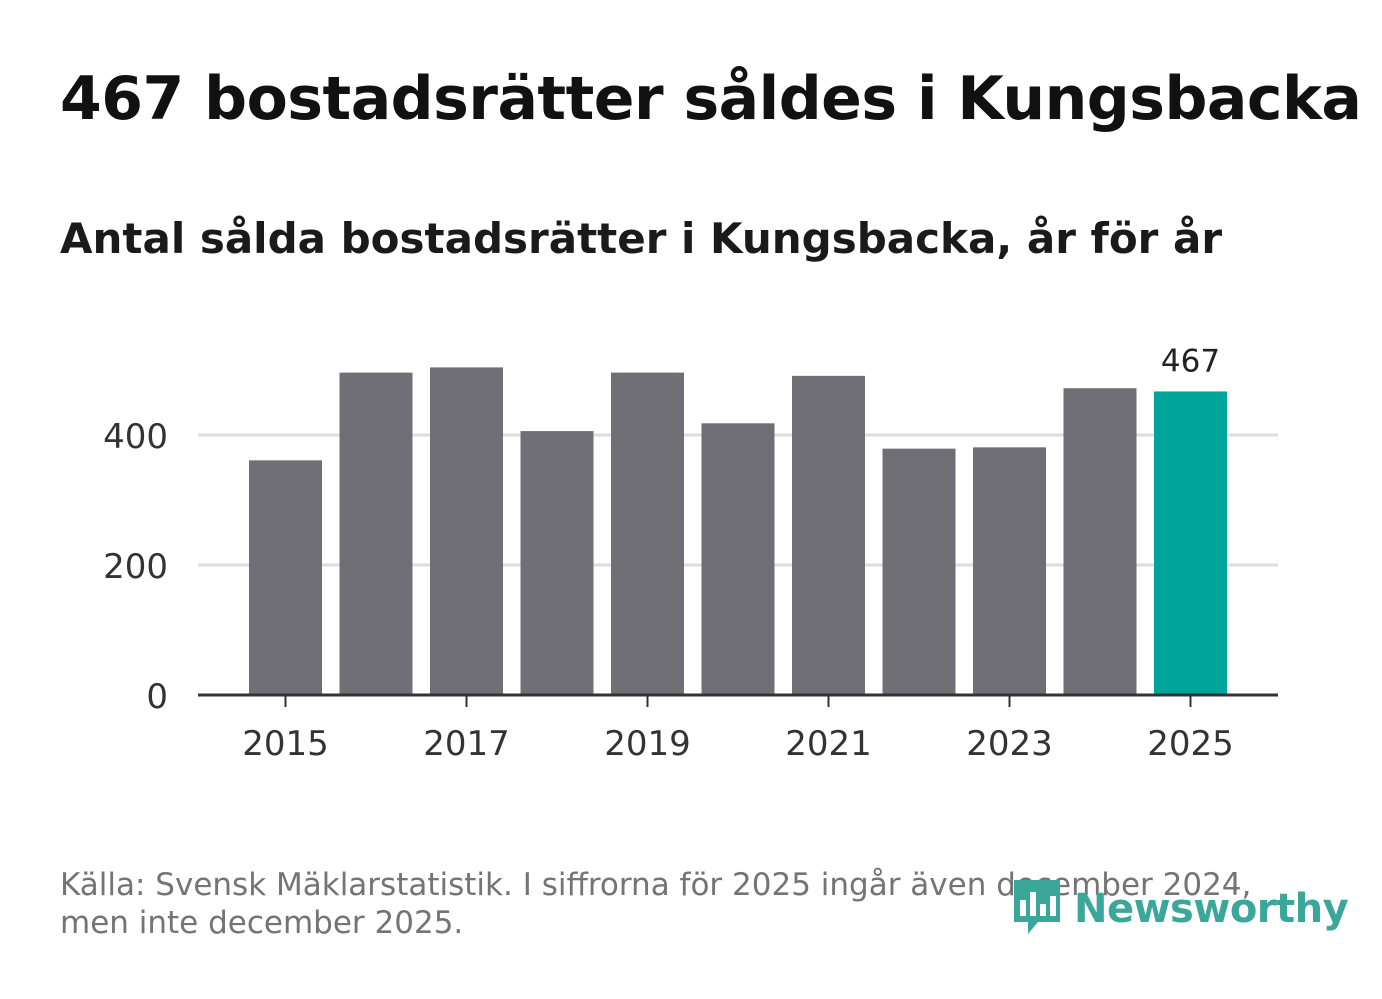  What do you see at coordinates (466, 744) in the screenshot?
I see `x-tick-label-2017: 2017` at bounding box center [466, 744].